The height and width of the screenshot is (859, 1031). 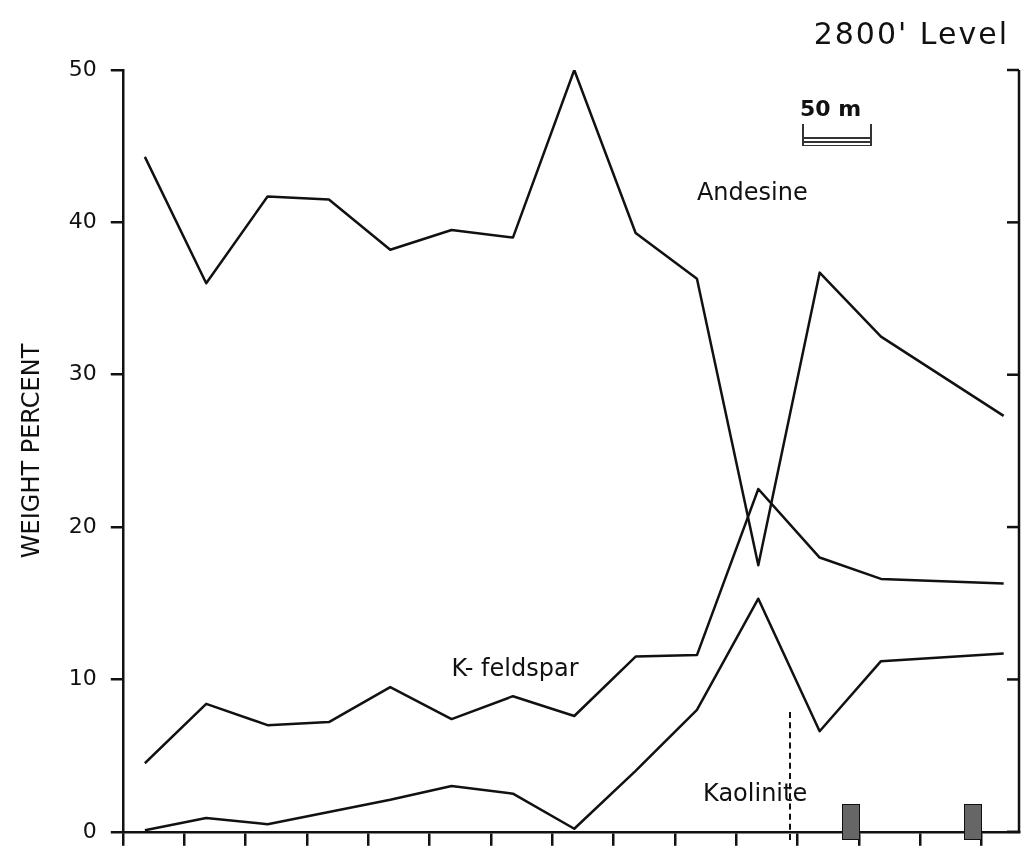 I want to click on y-tick-label: 0, so click(x=89, y=830).